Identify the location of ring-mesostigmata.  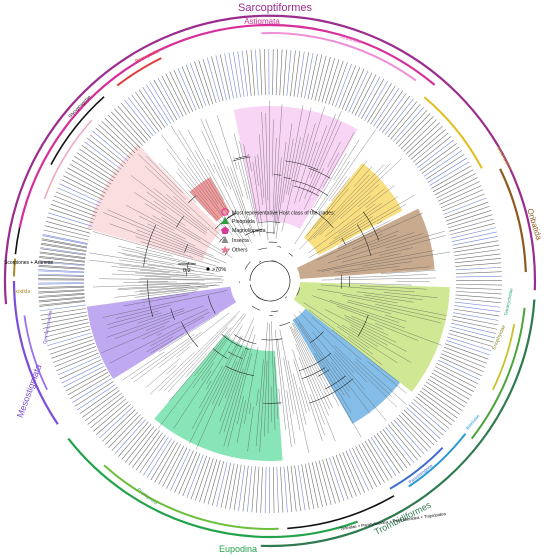
(35, 352).